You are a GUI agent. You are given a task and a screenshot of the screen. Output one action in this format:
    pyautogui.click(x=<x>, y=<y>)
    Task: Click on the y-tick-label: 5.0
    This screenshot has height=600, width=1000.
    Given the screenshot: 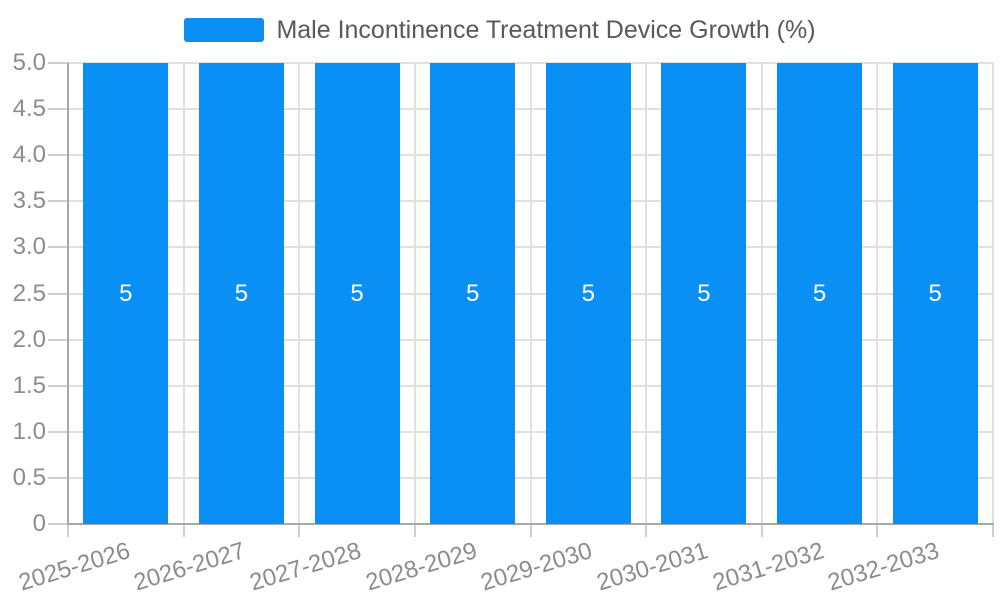 What is the action you would take?
    pyautogui.click(x=29, y=62)
    